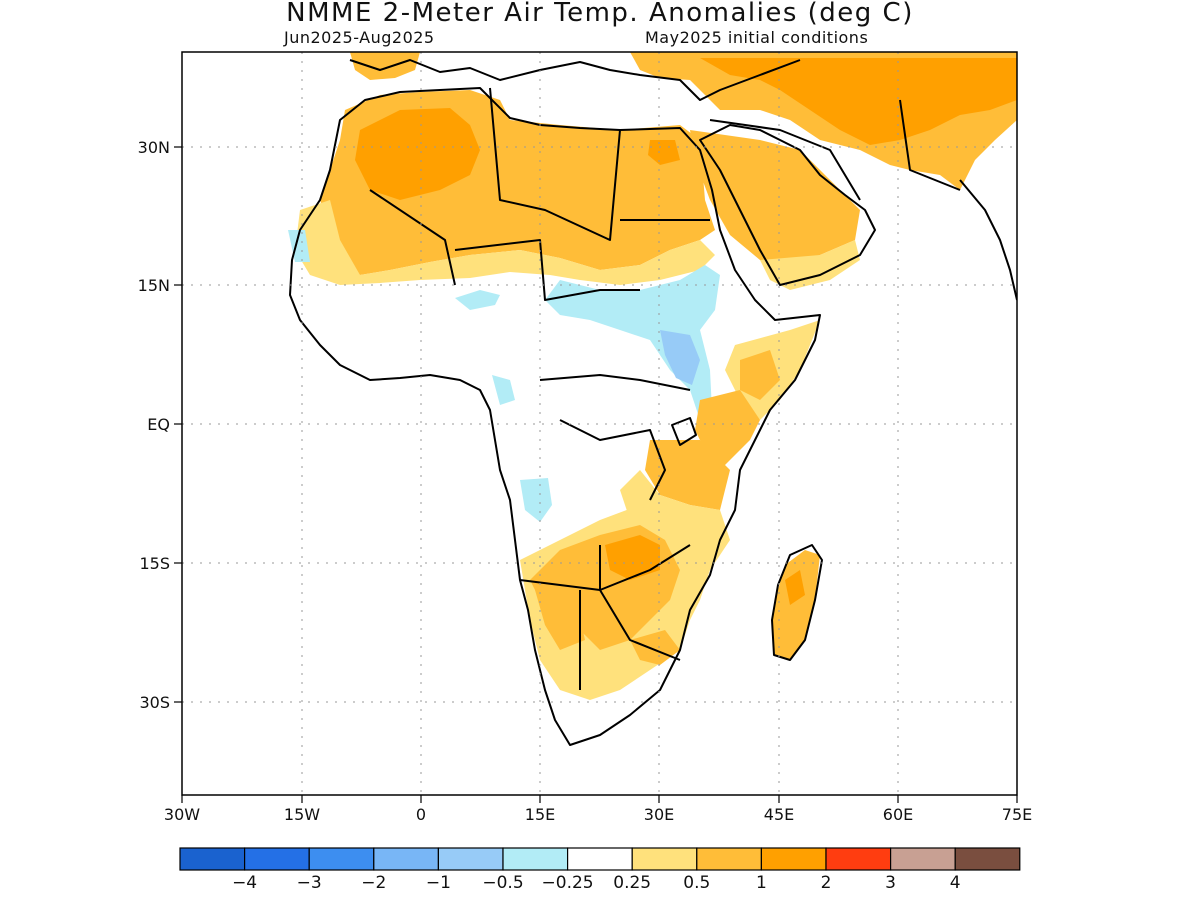 This screenshot has height=900, width=1200. Describe the element at coordinates (684, 431) in the screenshot. I see `lake-victoria` at that location.